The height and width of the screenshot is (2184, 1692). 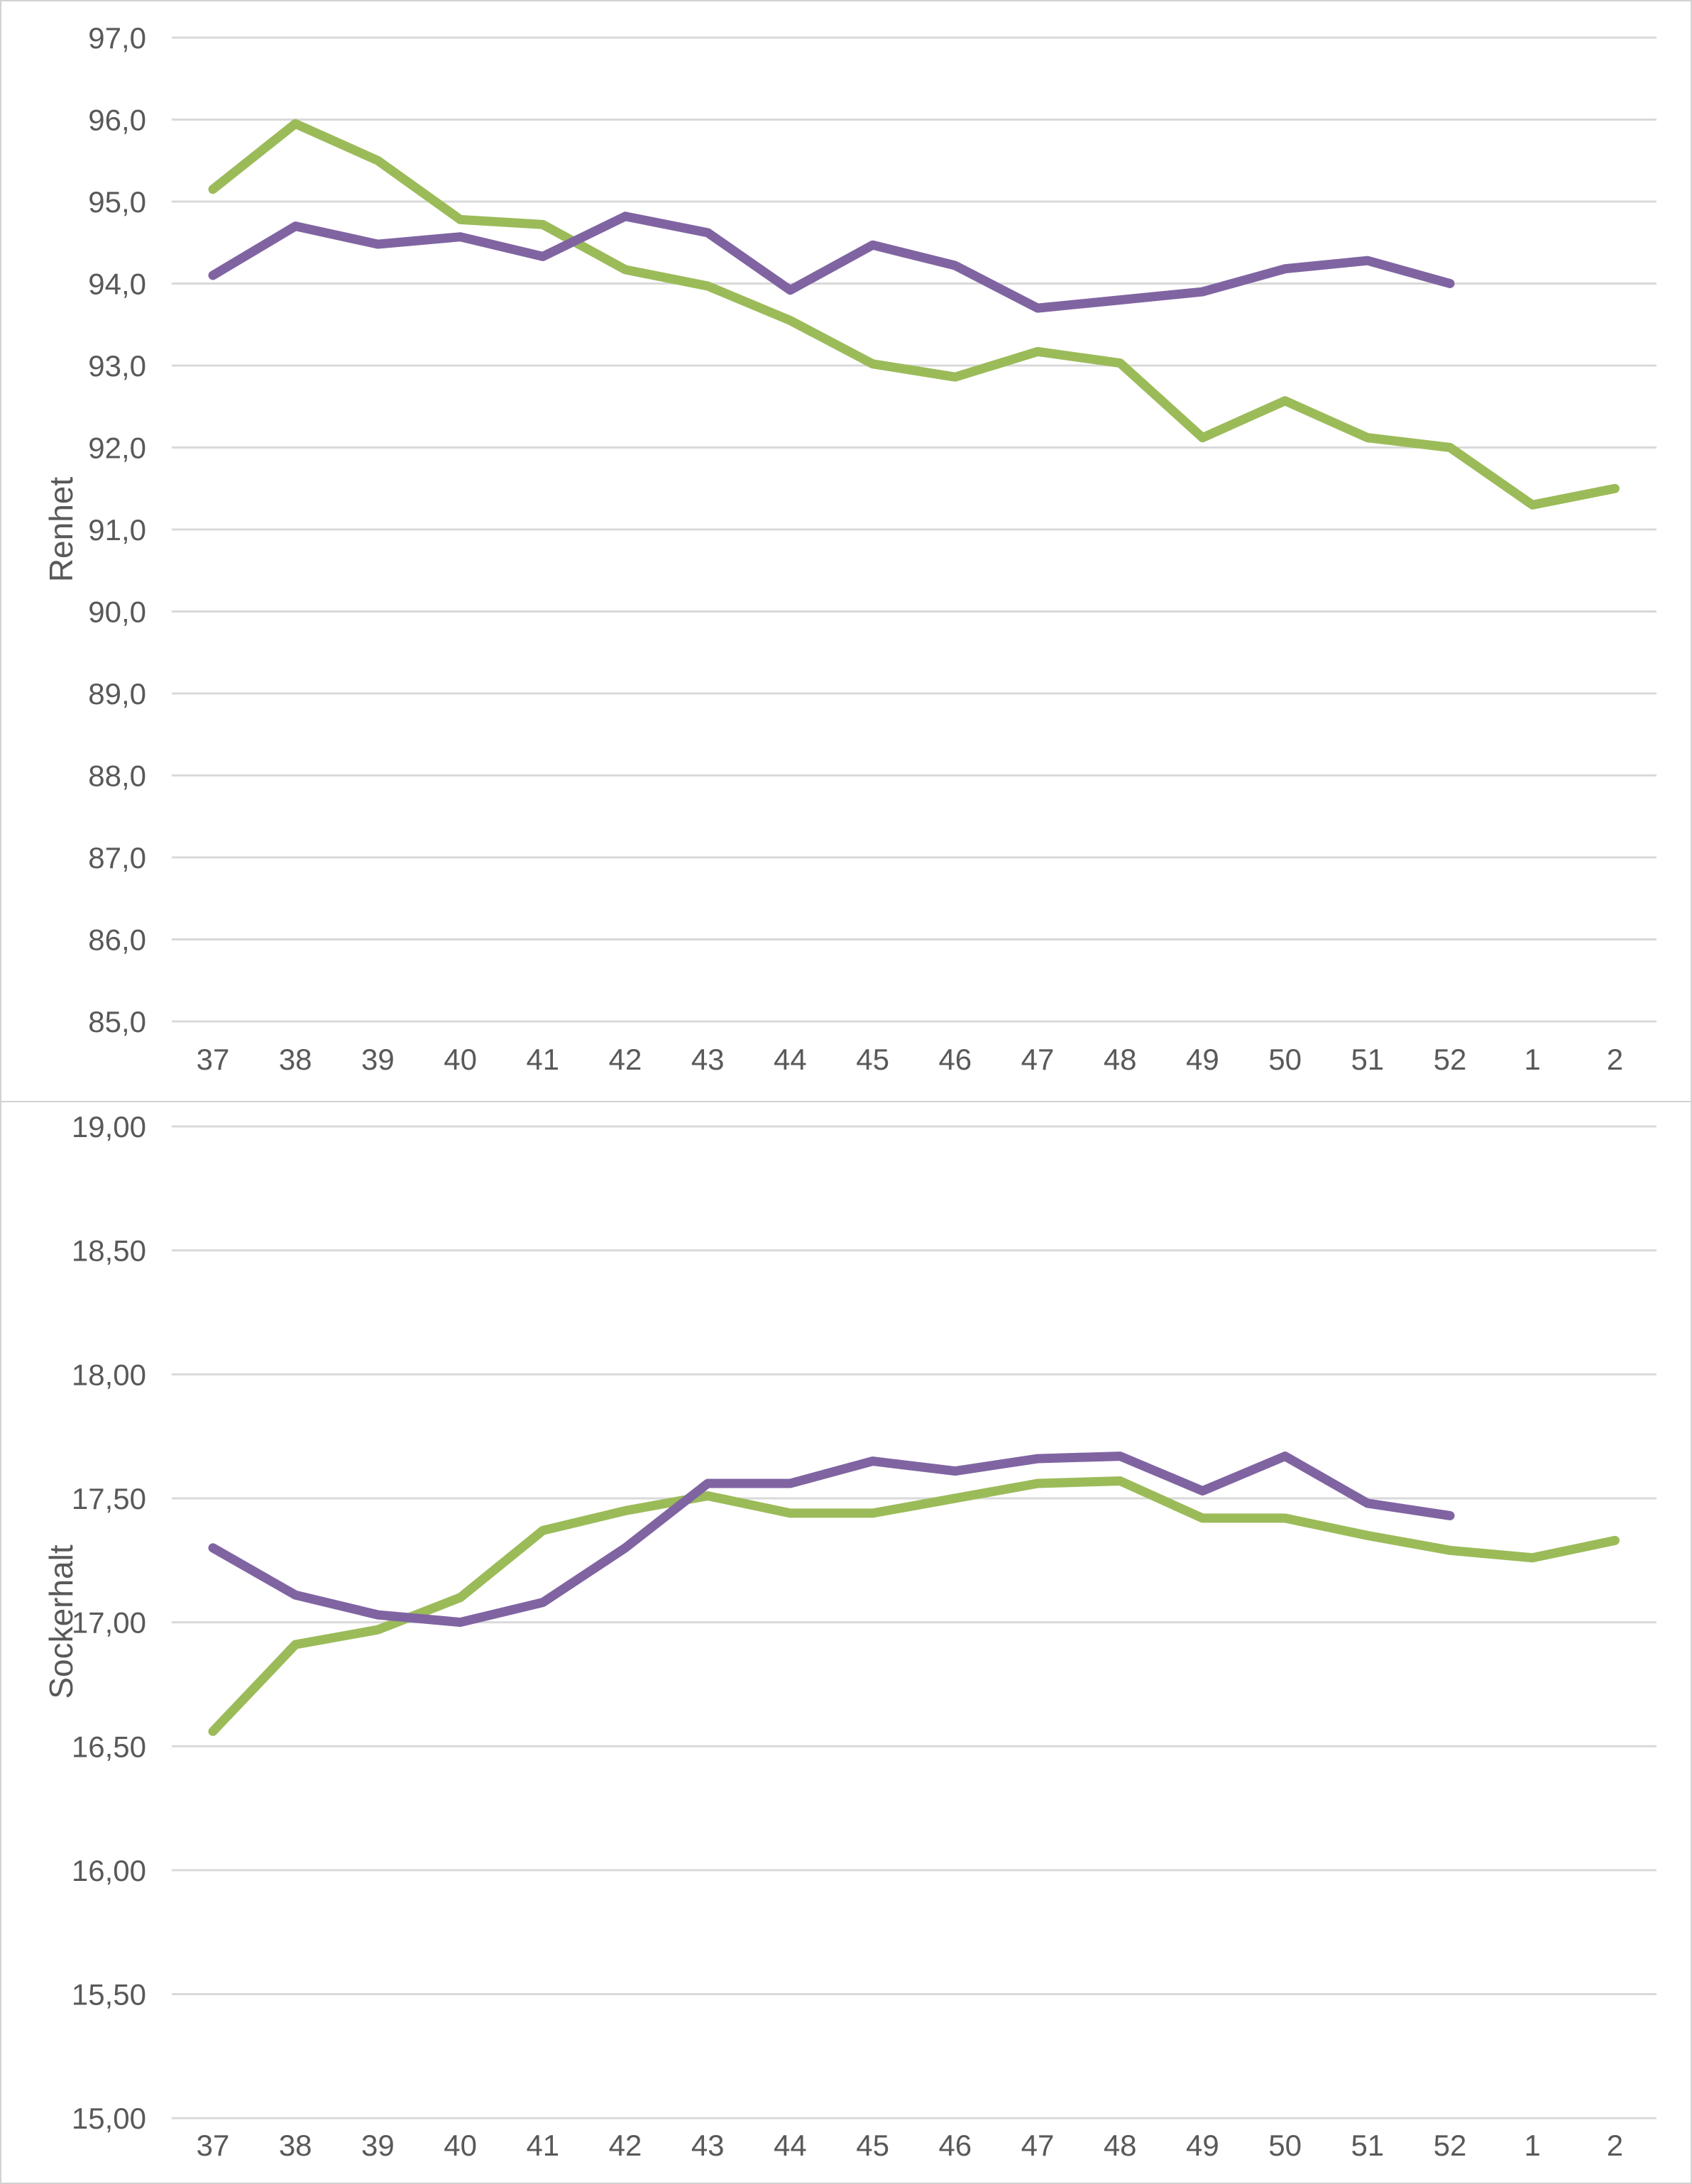 I want to click on y-tick-label: 15,00, so click(x=109, y=2118).